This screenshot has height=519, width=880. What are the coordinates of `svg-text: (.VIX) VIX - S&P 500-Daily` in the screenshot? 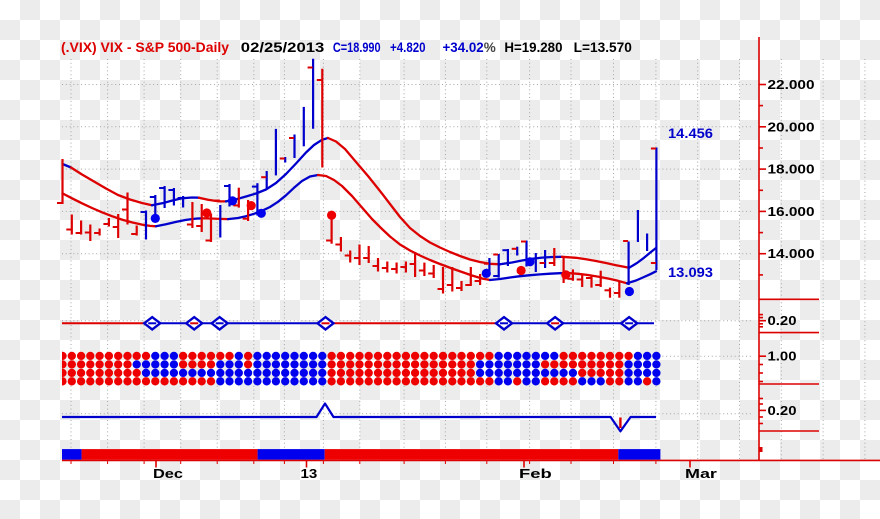 It's located at (145, 47).